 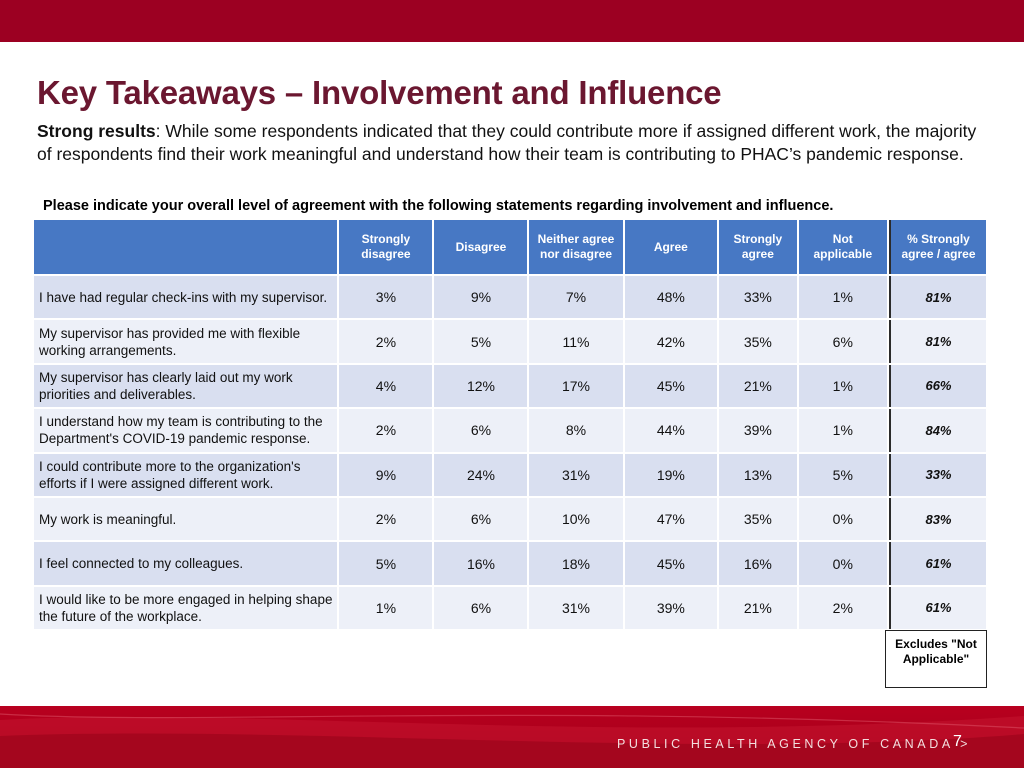 I want to click on row-summary-pct: 83%, so click(x=937, y=519).